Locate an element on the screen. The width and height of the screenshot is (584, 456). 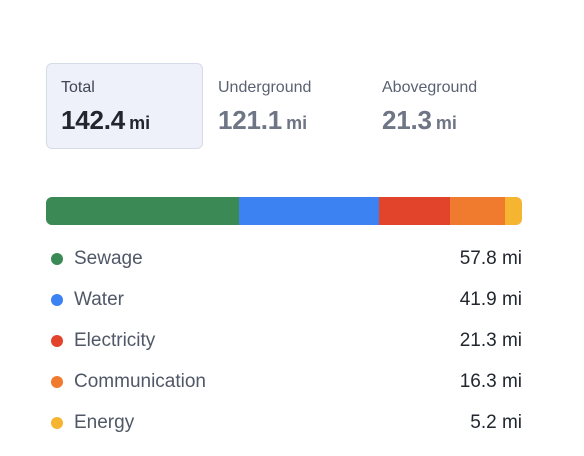
bar-segment-electricity is located at coordinates (415, 211).